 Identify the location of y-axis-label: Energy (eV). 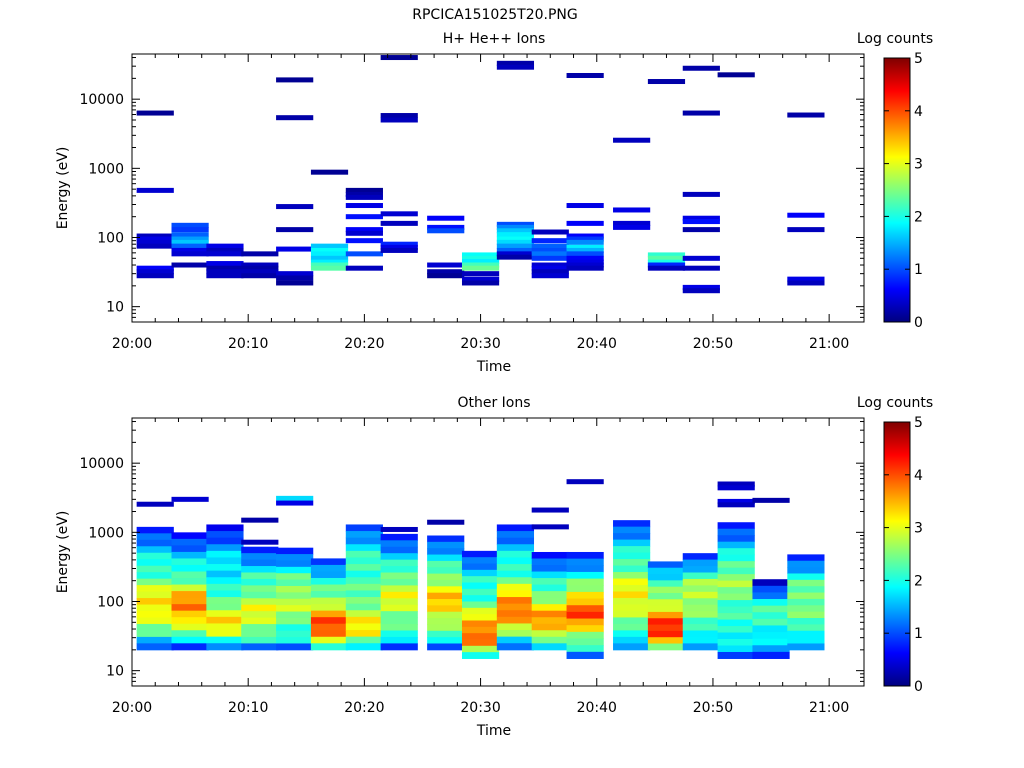
(63, 188).